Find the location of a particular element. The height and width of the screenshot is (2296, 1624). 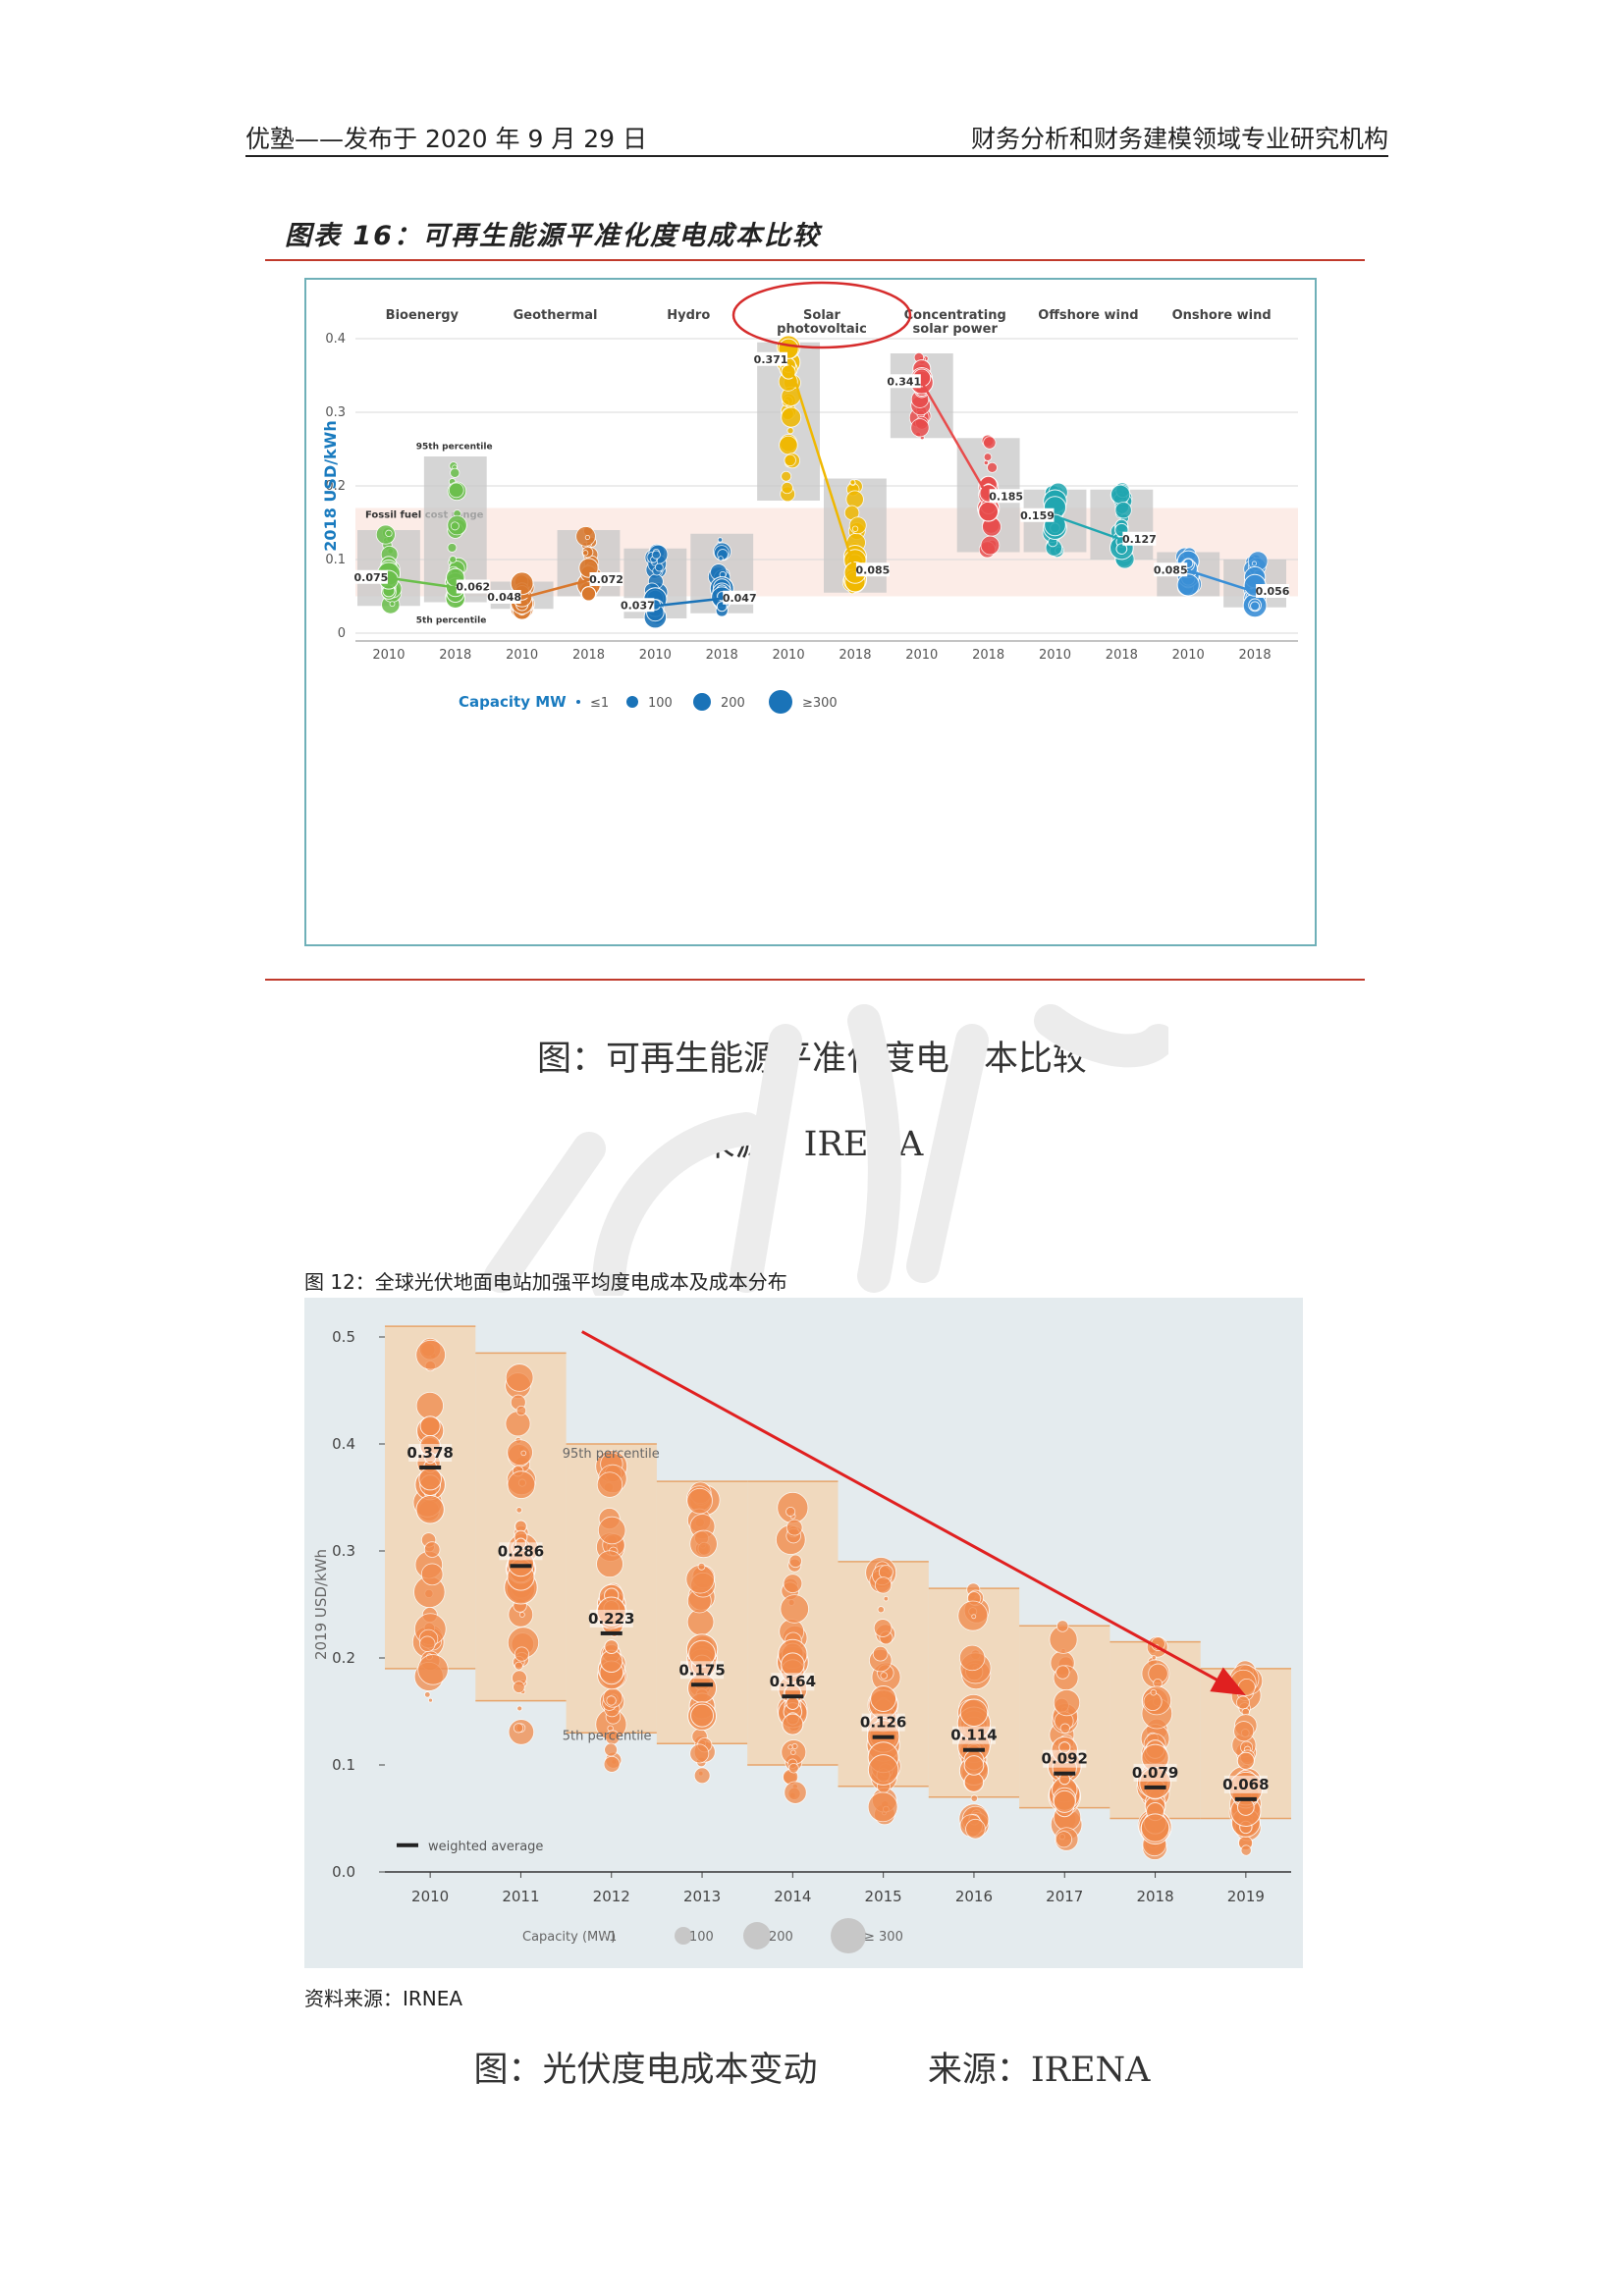

y-tick-label: 0 is located at coordinates (342, 633).